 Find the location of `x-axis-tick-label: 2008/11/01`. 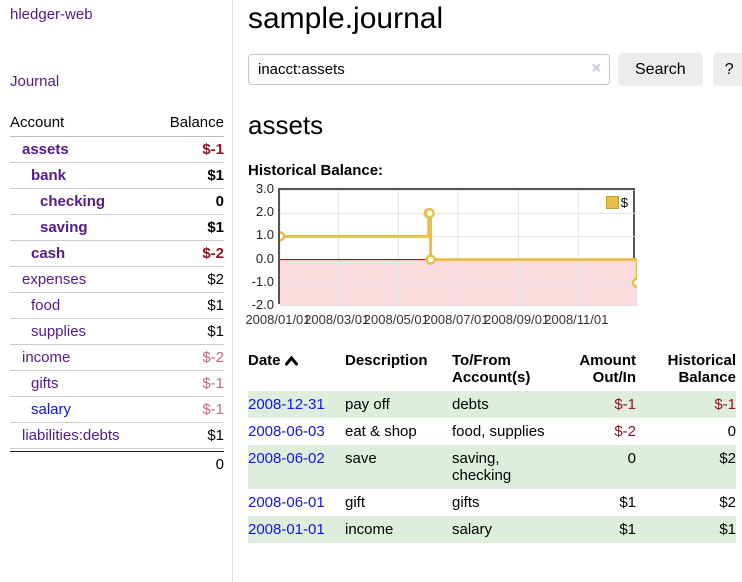

x-axis-tick-label: 2008/11/01 is located at coordinates (576, 319).